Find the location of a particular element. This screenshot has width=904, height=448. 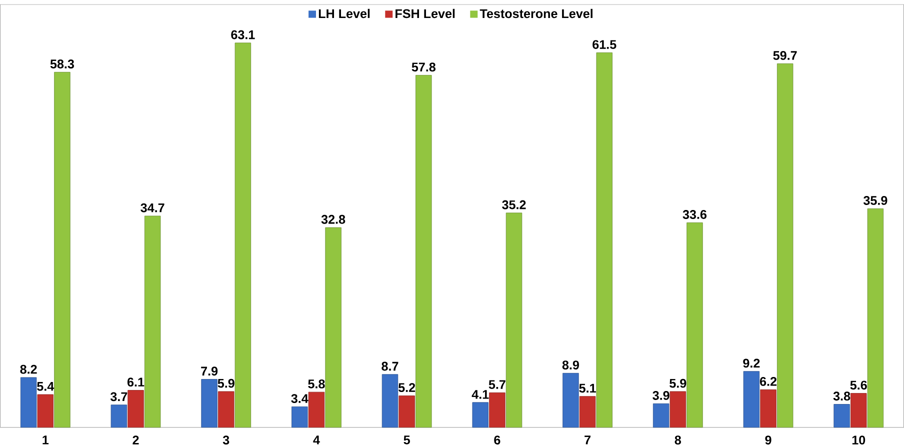

x-tick-label: 8 is located at coordinates (678, 440).